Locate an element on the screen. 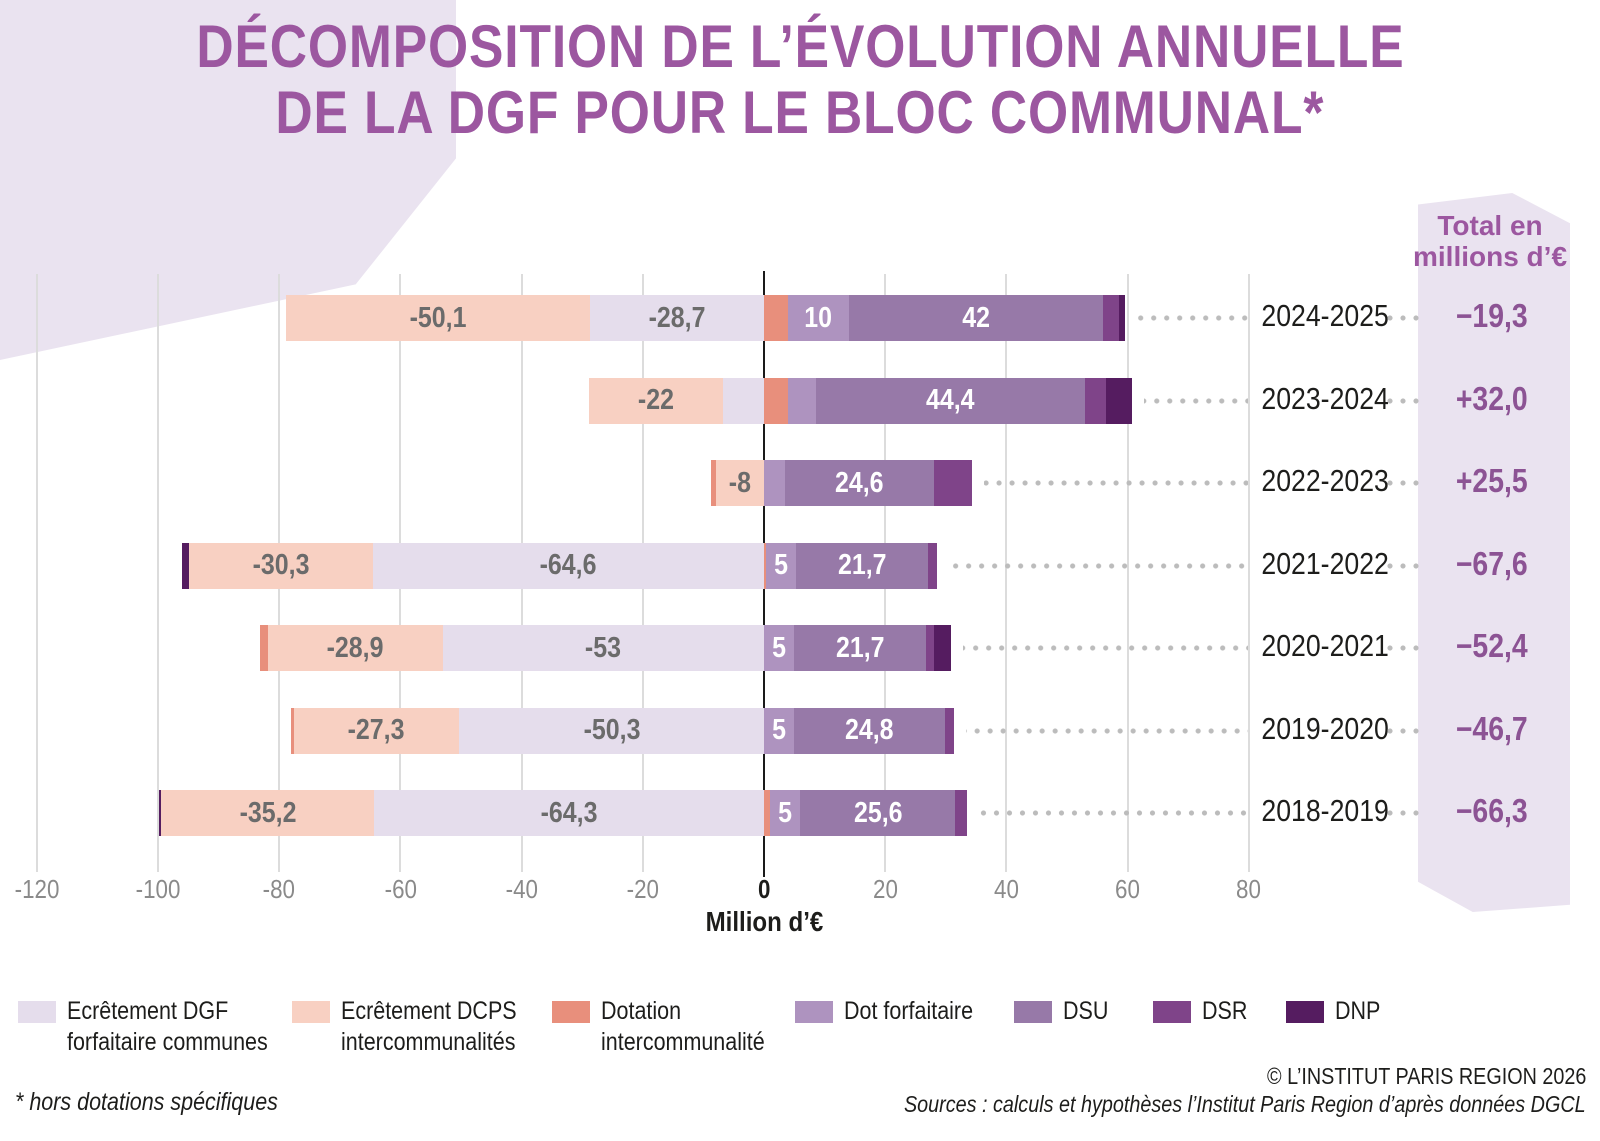 The image size is (1600, 1141). bar-value-label: -35,2 is located at coordinates (268, 812).